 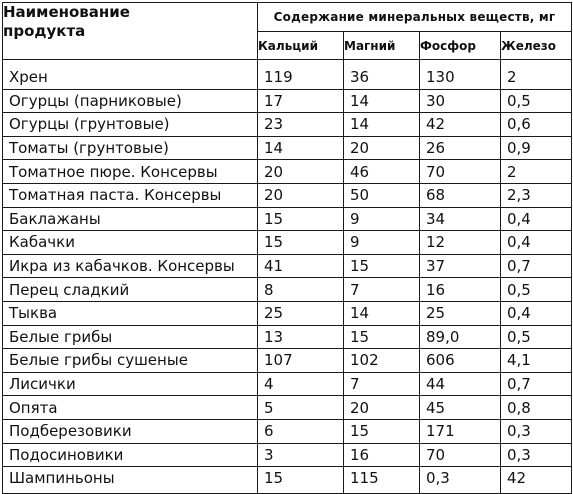 I want to click on magnesium-cell: 115, so click(x=381, y=480).